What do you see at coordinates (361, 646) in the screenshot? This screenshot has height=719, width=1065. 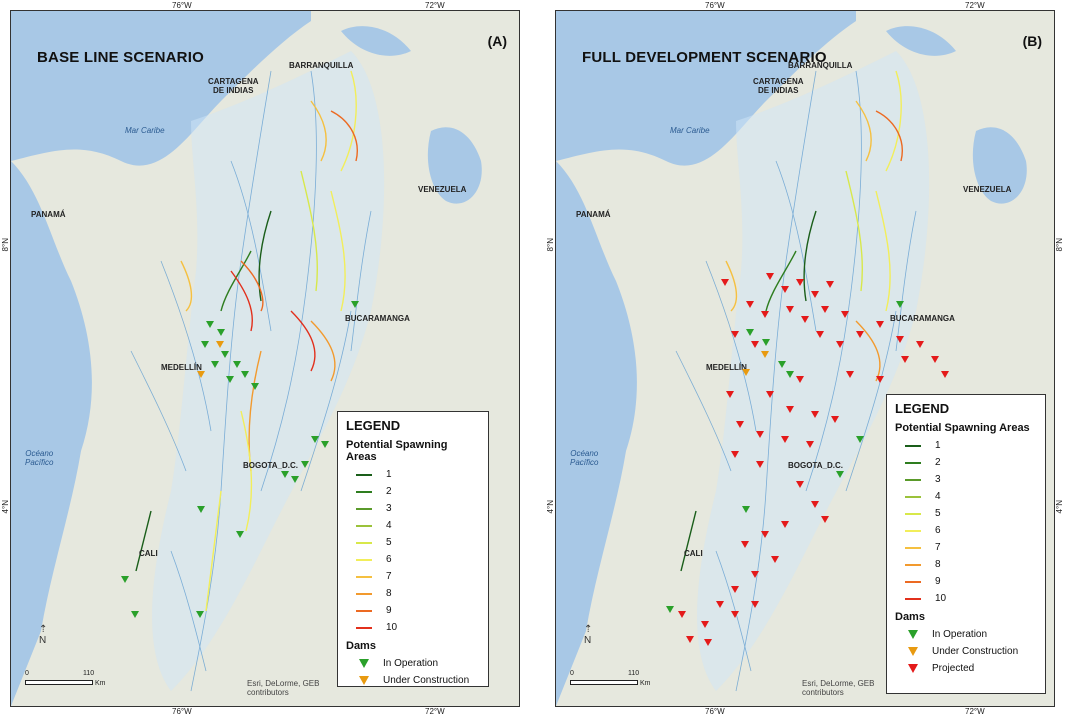 I see `legend-dams-title-a: Dams` at bounding box center [361, 646].